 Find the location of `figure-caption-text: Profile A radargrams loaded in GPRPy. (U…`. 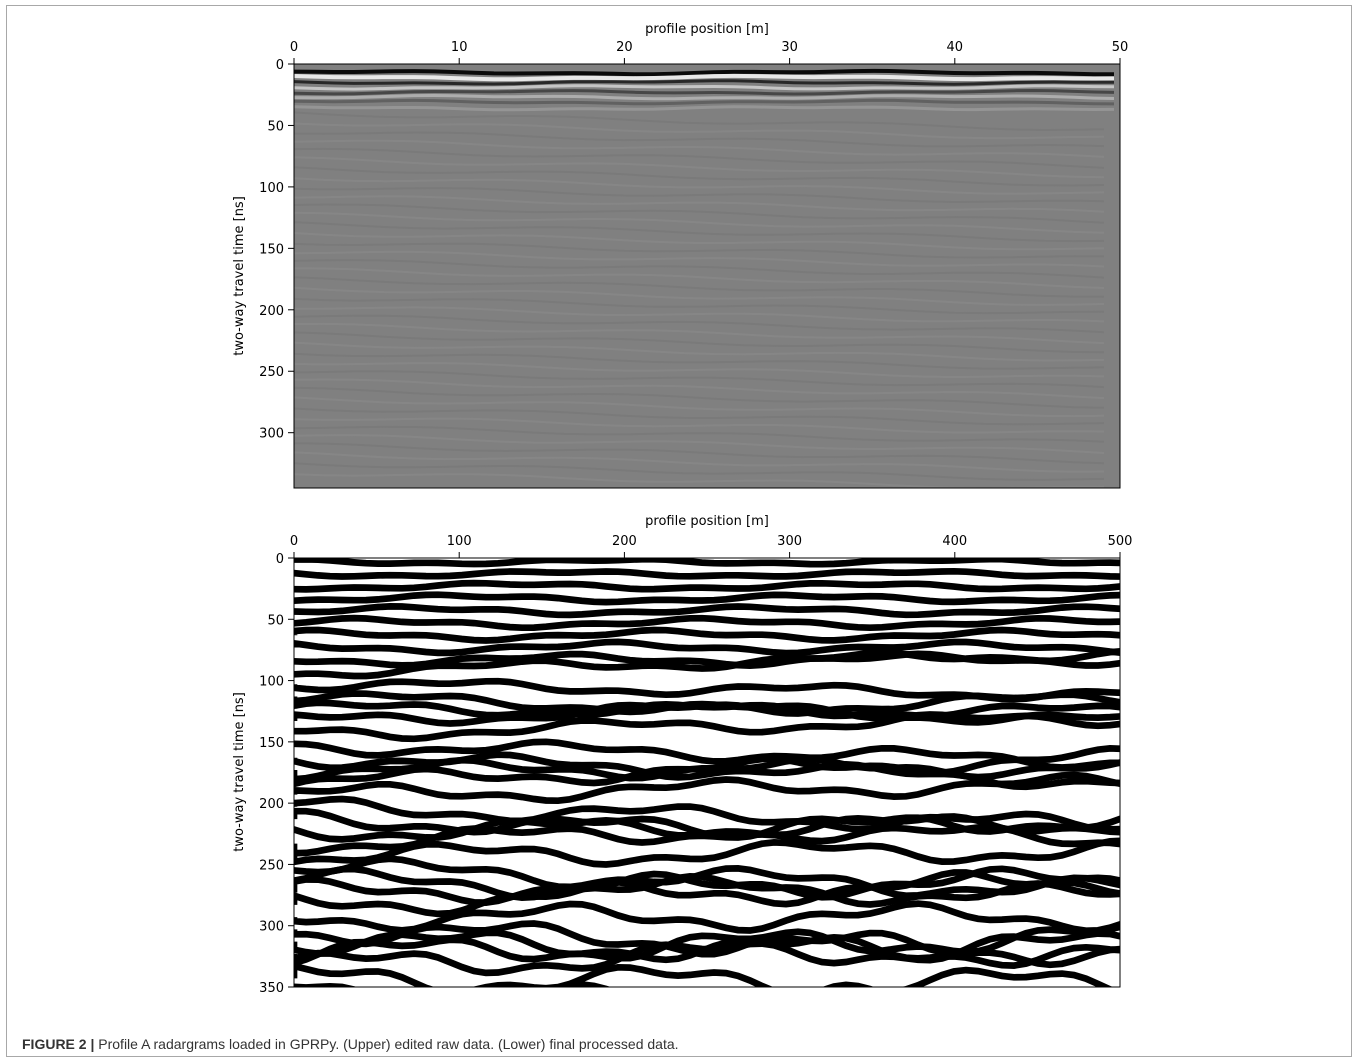

figure-caption-text: Profile A radargrams loaded in GPRPy. (U… is located at coordinates (386, 1044).